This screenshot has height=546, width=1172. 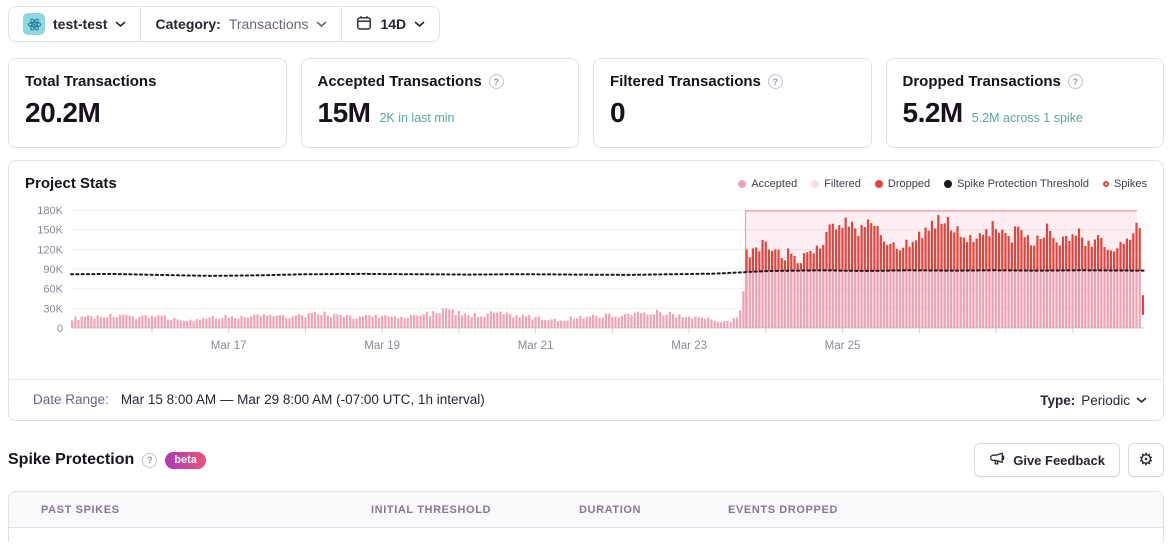 I want to click on date-period-selector: 14D, so click(x=390, y=24).